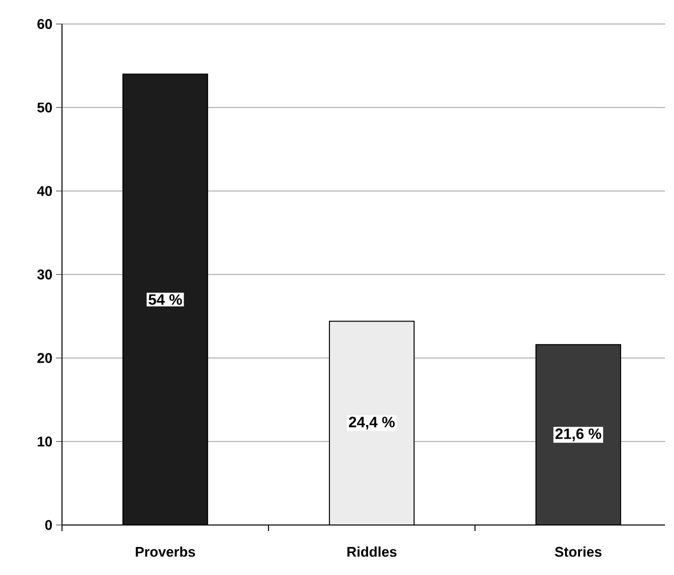 This screenshot has width=674, height=575. I want to click on data-label: 21,6 %, so click(578, 435).